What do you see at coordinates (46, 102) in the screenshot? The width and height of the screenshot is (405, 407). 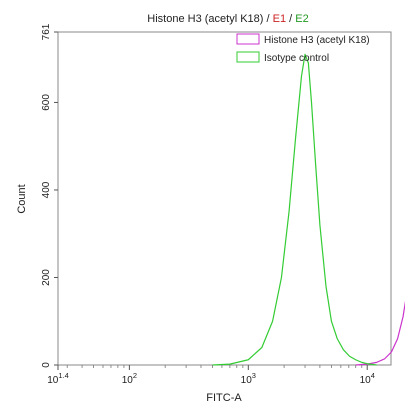 I see `y-tick-label: 600` at bounding box center [46, 102].